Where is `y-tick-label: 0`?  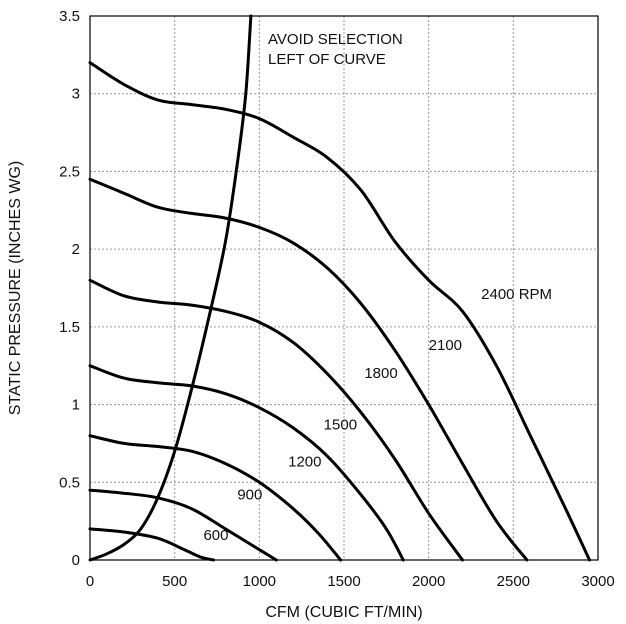
y-tick-label: 0 is located at coordinates (76, 560).